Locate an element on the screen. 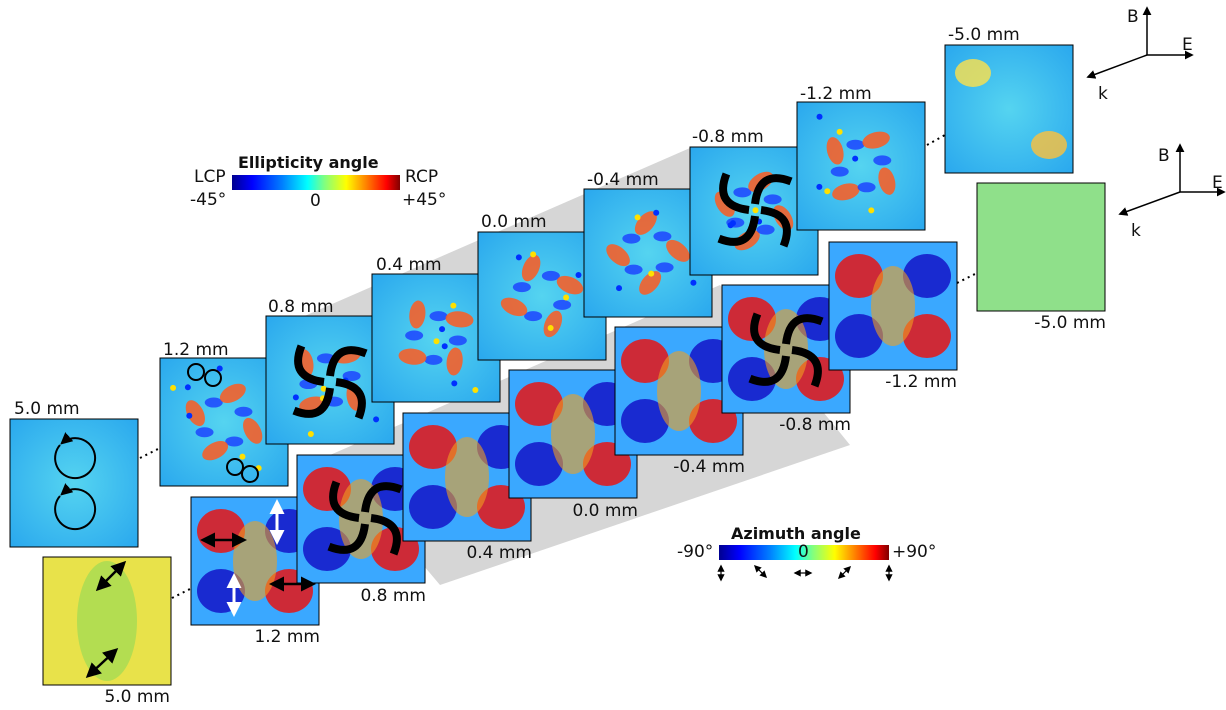 The image size is (1226, 710). azimuth-map is located at coordinates (1041, 247).